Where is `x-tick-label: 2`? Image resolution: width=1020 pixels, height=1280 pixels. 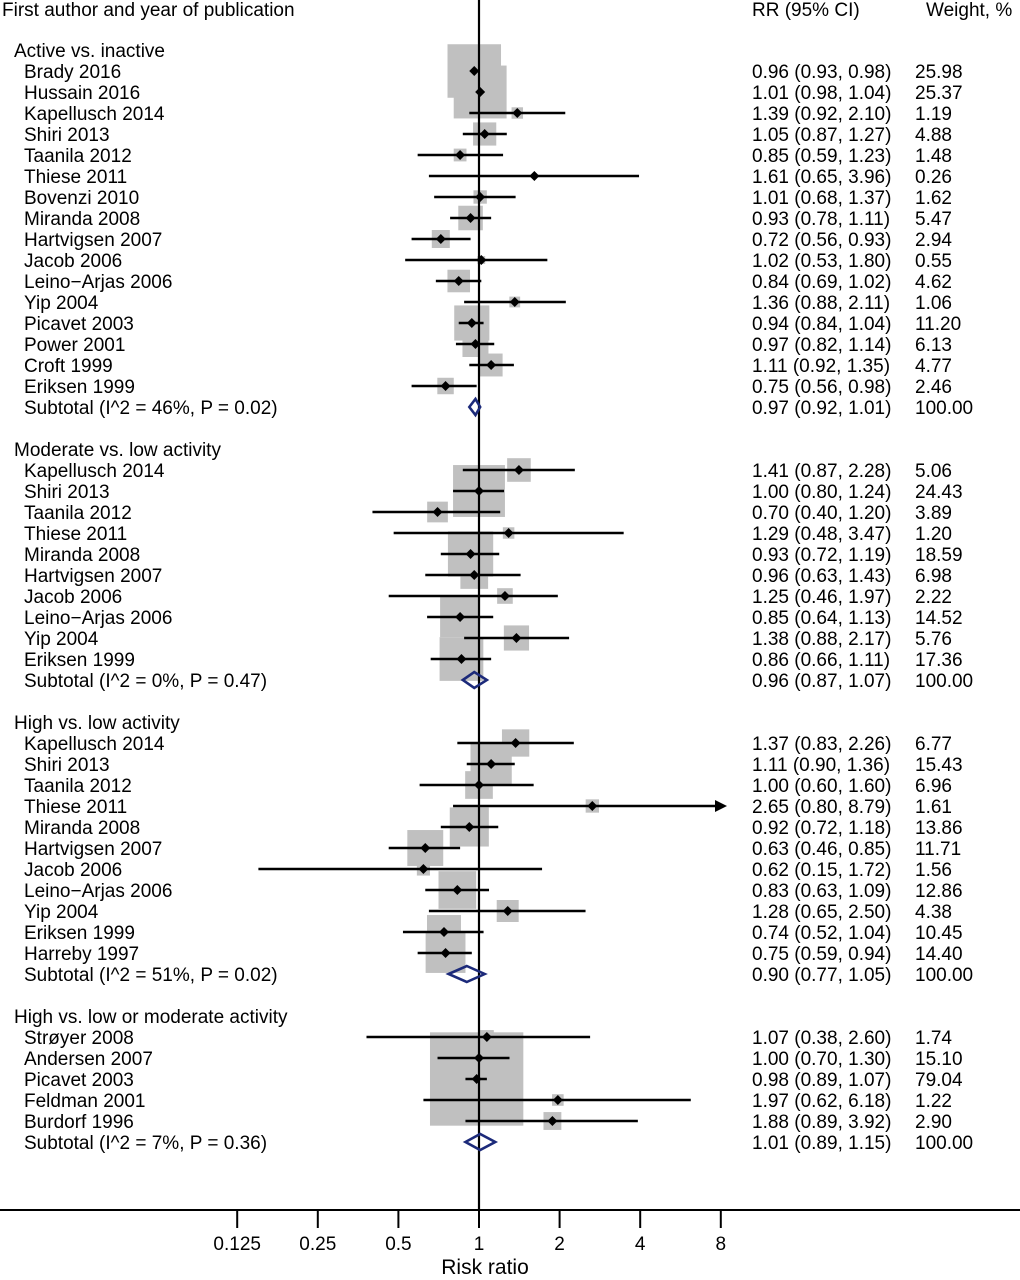
x-tick-label: 2 is located at coordinates (559, 1244).